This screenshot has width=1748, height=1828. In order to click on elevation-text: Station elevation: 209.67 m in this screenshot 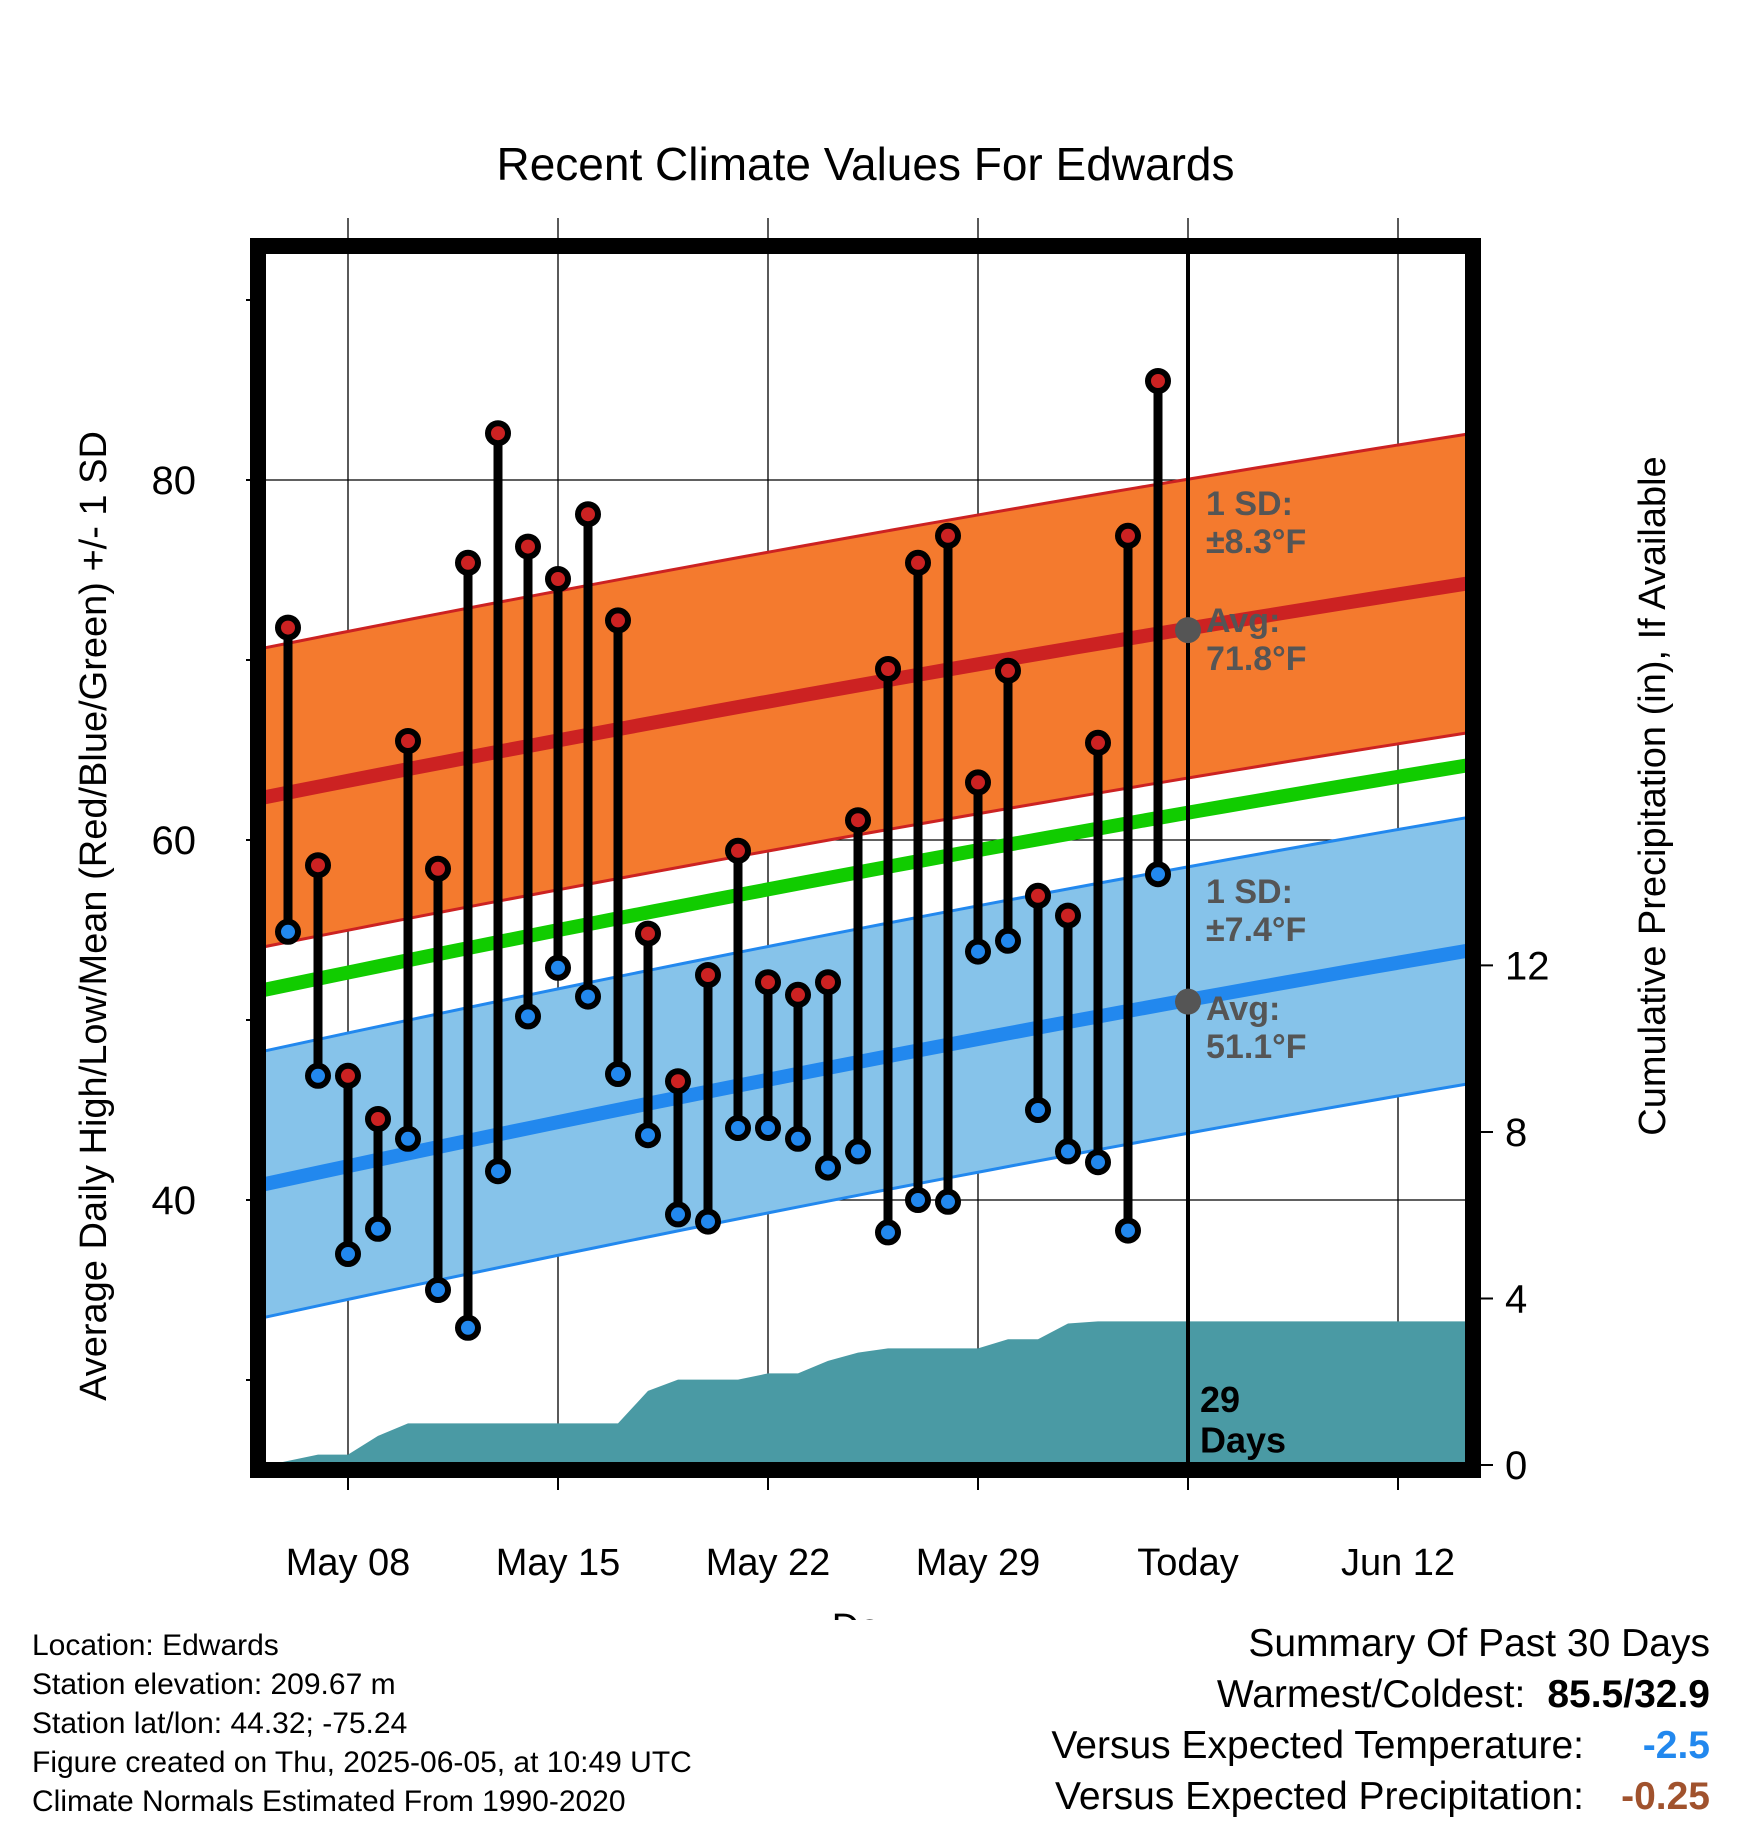, I will do `click(214, 1684)`.